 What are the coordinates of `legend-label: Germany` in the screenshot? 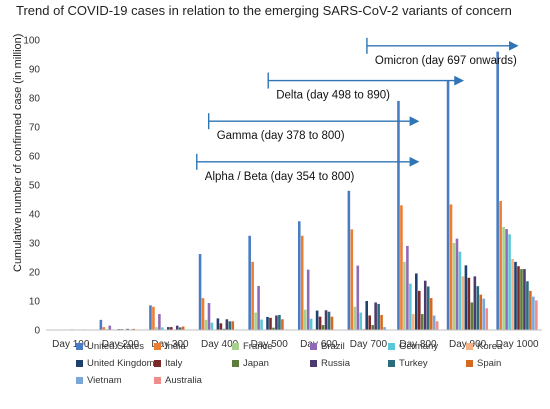 It's located at (419, 346).